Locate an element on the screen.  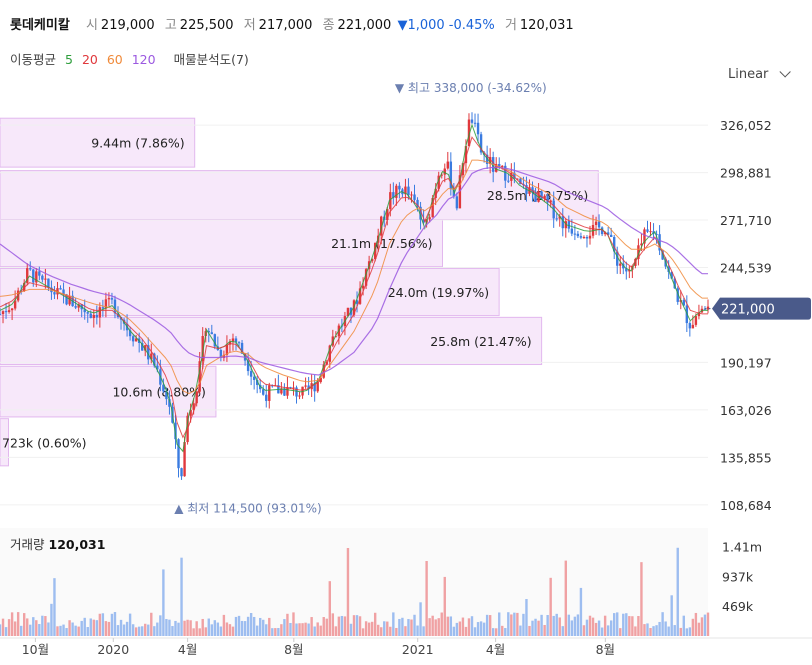
x-tick-label: 2020 is located at coordinates (113, 649).